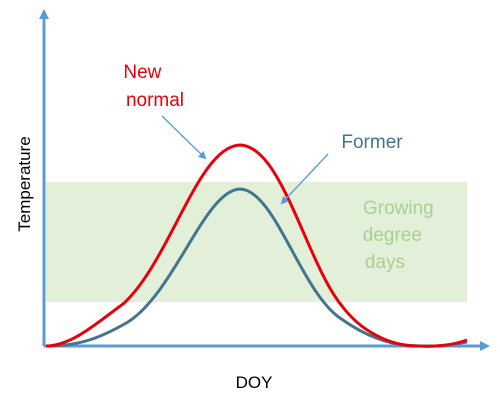 The image size is (500, 409). Describe the element at coordinates (254, 382) in the screenshot. I see `x-axis-label: DOY` at that location.